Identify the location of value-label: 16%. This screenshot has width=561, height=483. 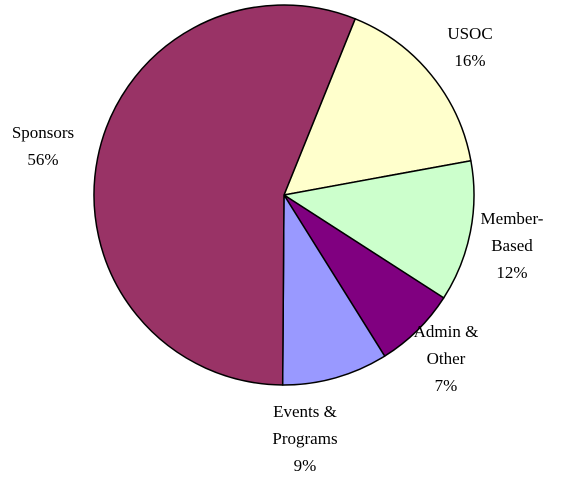
(470, 60).